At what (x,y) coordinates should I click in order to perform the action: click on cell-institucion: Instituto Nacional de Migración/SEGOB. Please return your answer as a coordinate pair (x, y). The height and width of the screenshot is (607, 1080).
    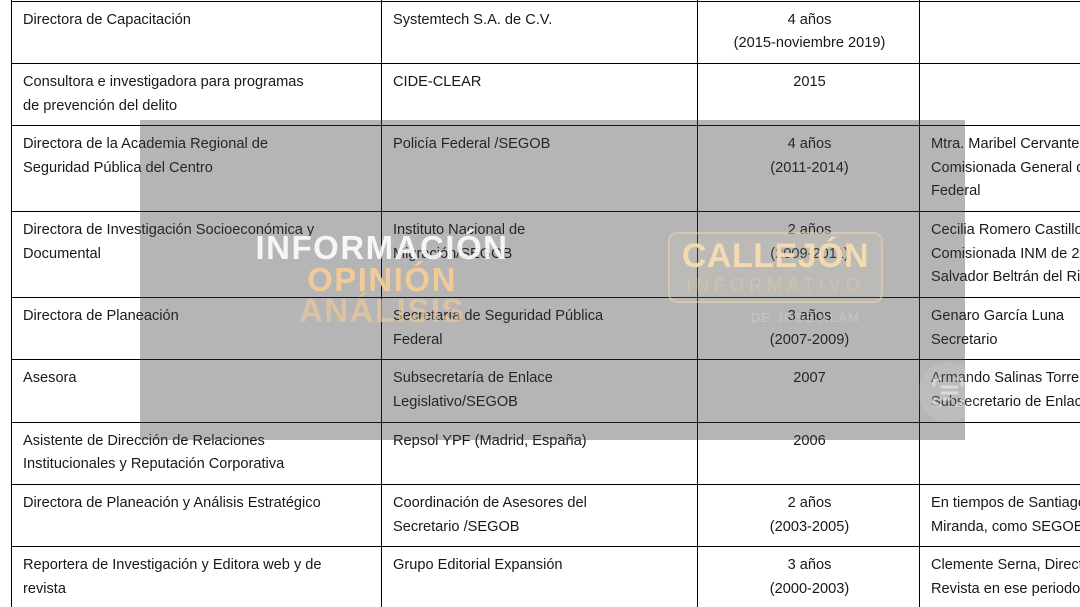
    Looking at the image, I should click on (539, 255).